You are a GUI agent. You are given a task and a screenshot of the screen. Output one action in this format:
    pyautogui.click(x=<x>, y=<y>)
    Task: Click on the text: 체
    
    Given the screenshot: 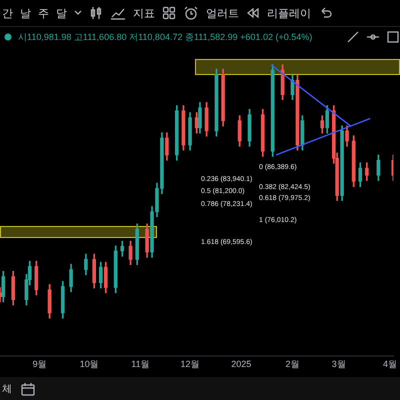 What is the action you would take?
    pyautogui.click(x=7, y=389)
    